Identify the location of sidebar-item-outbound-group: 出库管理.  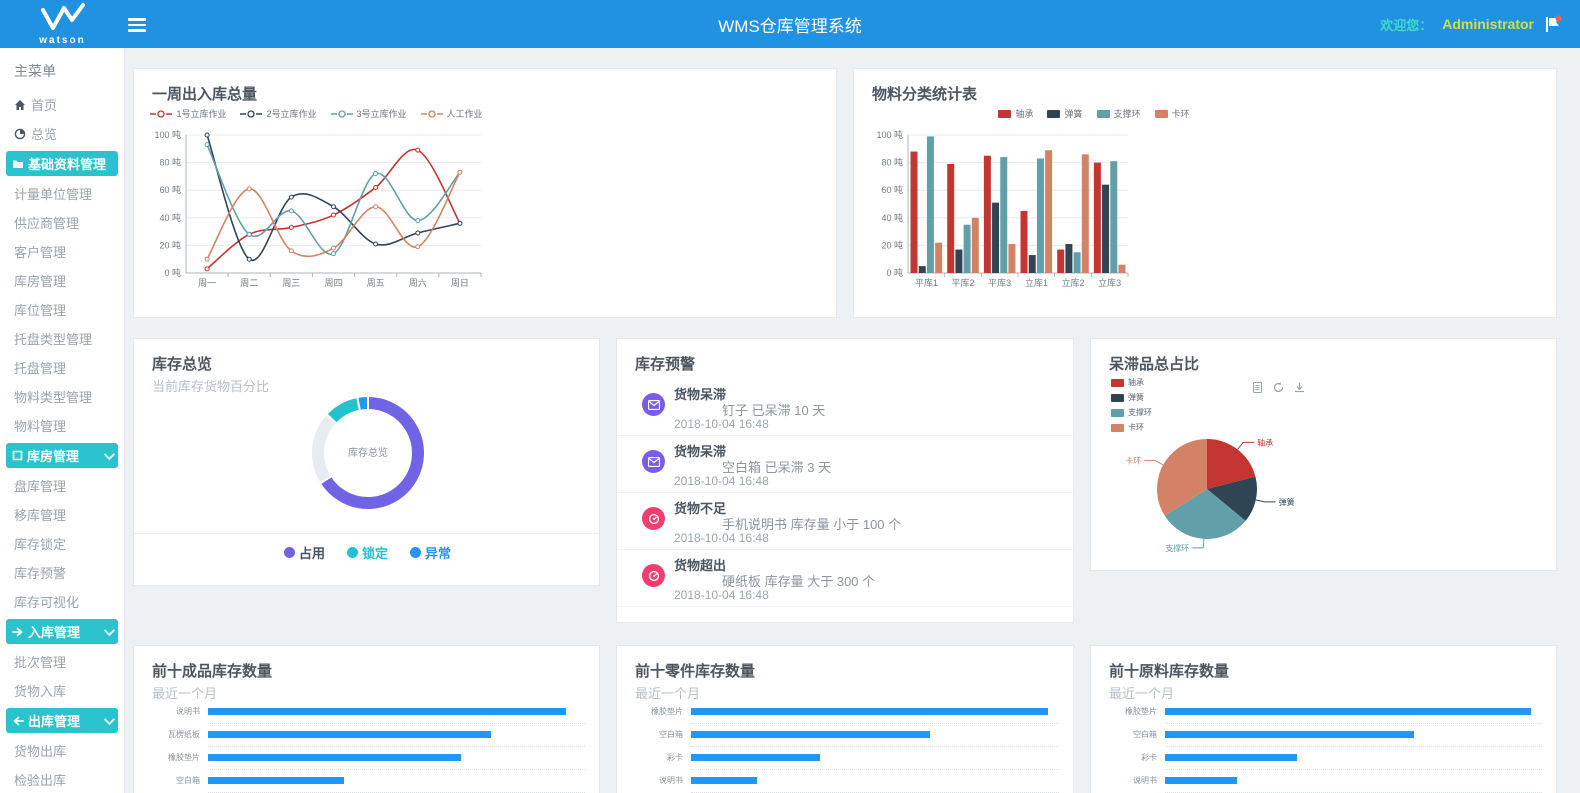
(62, 720).